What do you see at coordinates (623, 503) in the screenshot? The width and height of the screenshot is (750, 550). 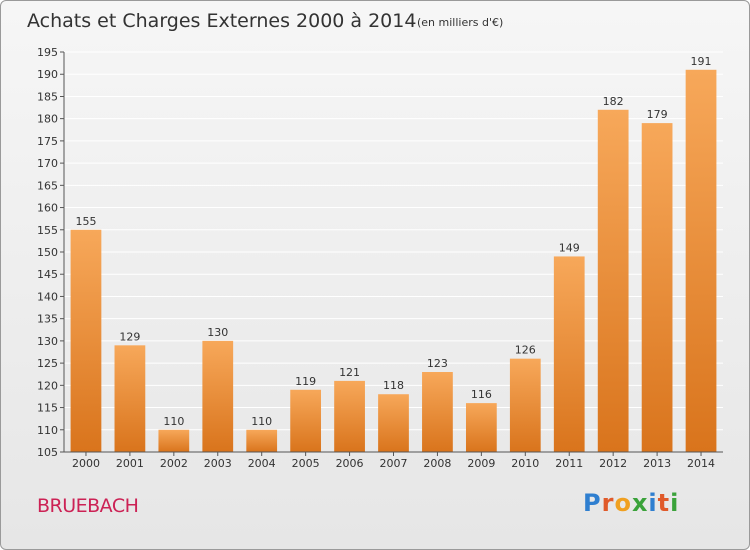 I see `brand-letter: o` at bounding box center [623, 503].